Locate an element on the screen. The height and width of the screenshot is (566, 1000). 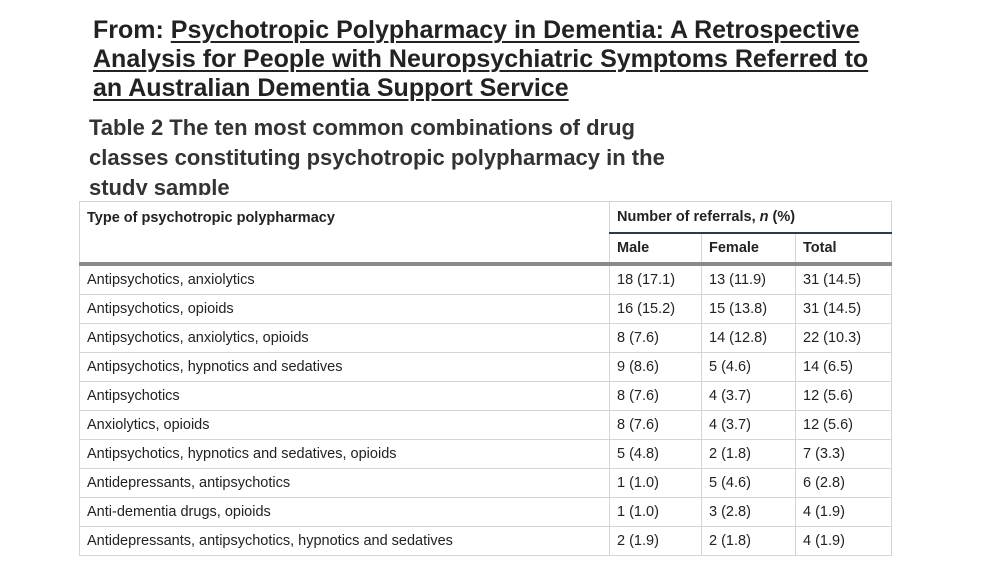
column-group-header: Number of referrals, n (%) is located at coordinates (750, 217).